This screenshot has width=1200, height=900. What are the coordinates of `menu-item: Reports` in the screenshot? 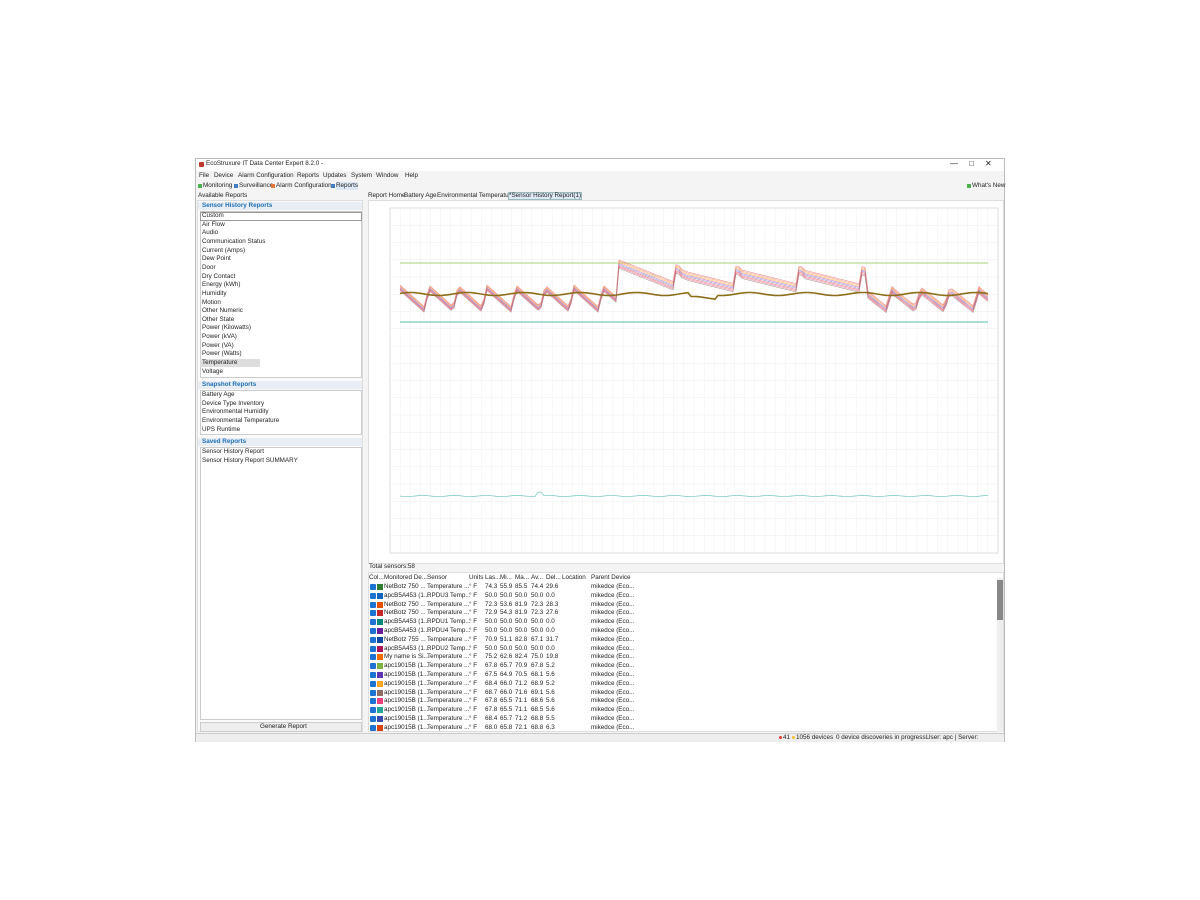 It's located at (308, 175).